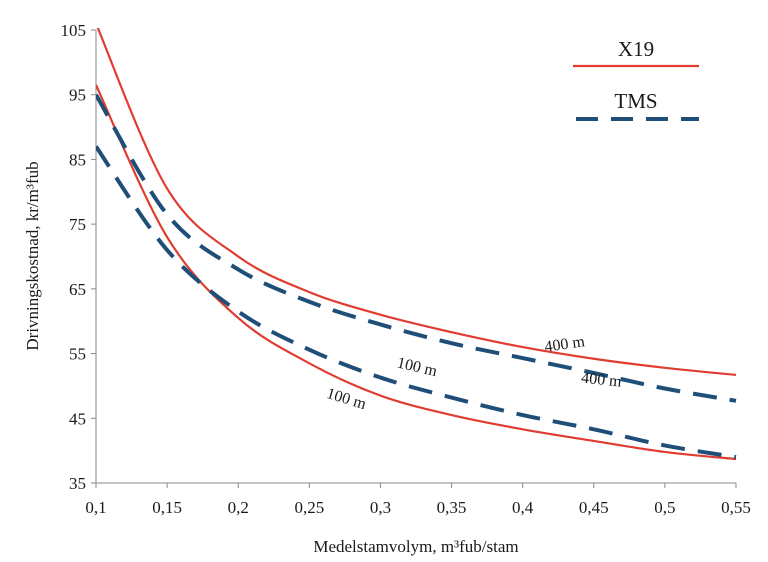 The width and height of the screenshot is (768, 562). I want to click on y-tick-label: 105, so click(74, 30).